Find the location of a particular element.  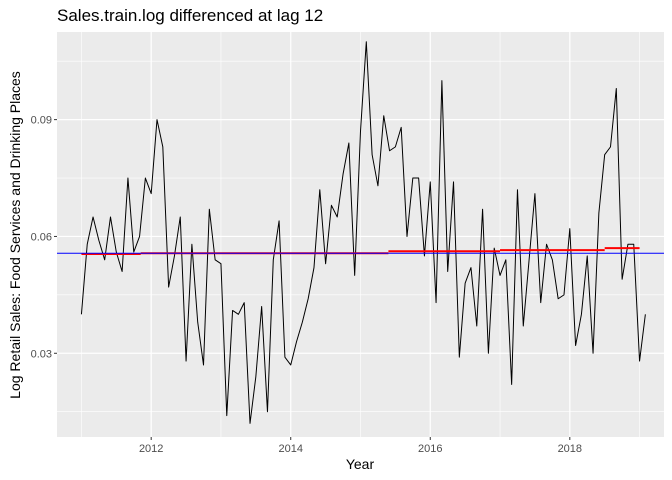

x-axis-title: Year is located at coordinates (360, 464).